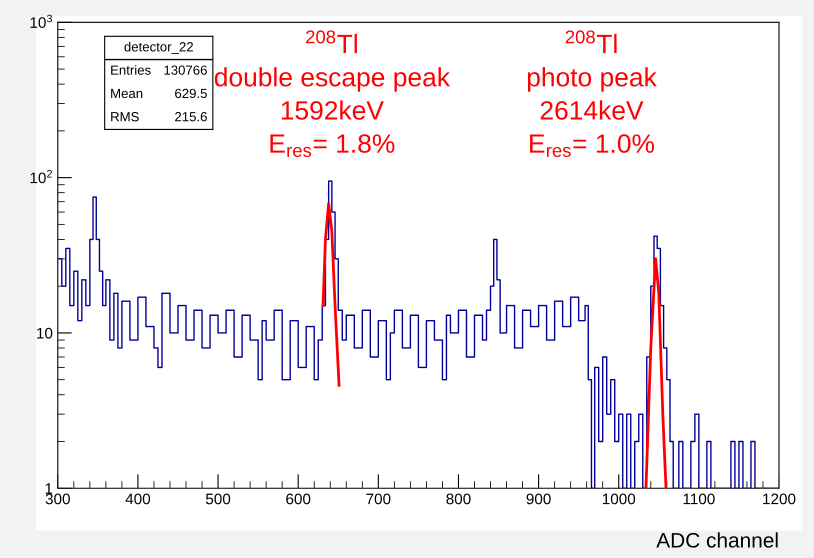  Describe the element at coordinates (126, 93) in the screenshot. I see `annotation: Mean` at that location.